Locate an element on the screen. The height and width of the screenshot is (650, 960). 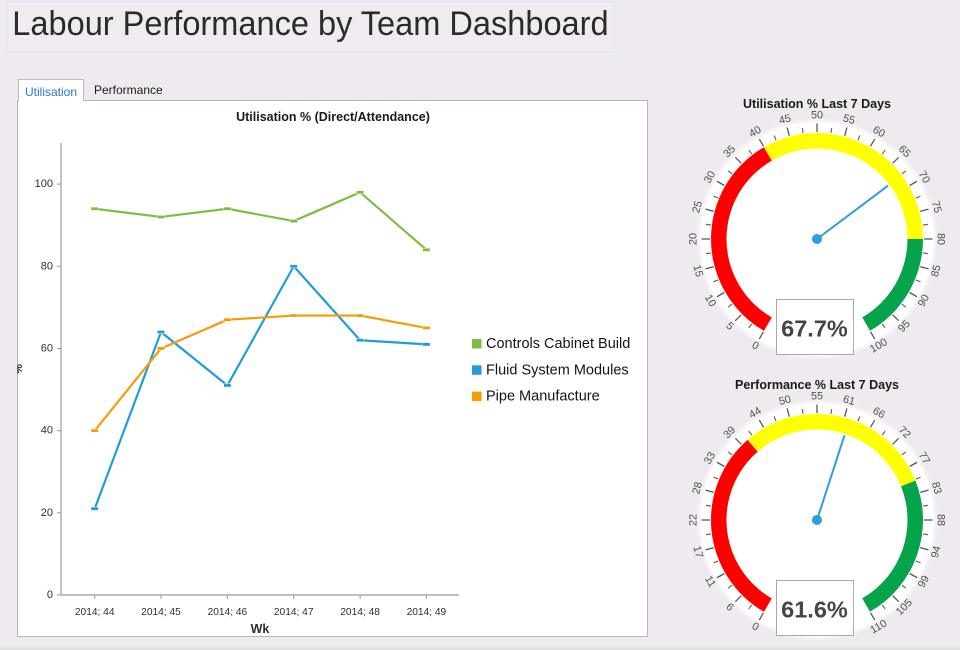
svg-text: 2014; 46 is located at coordinates (228, 612).